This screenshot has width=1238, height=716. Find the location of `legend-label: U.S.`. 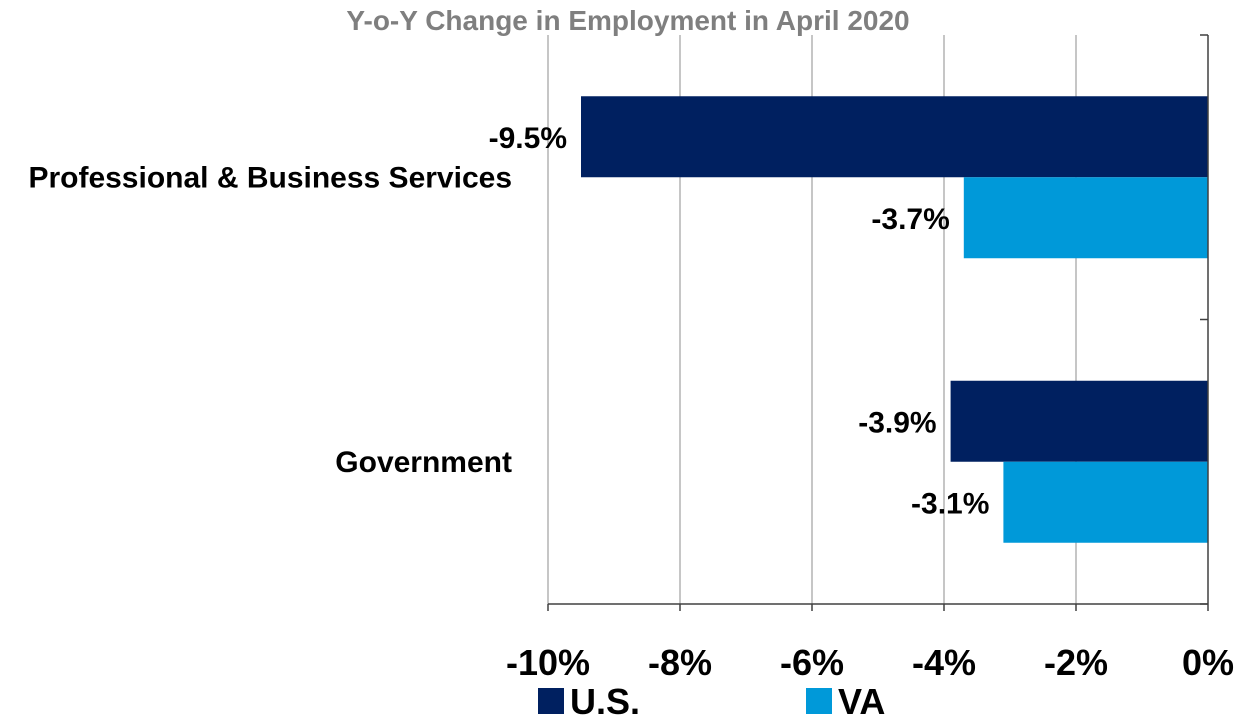

legend-label: U.S. is located at coordinates (605, 698).